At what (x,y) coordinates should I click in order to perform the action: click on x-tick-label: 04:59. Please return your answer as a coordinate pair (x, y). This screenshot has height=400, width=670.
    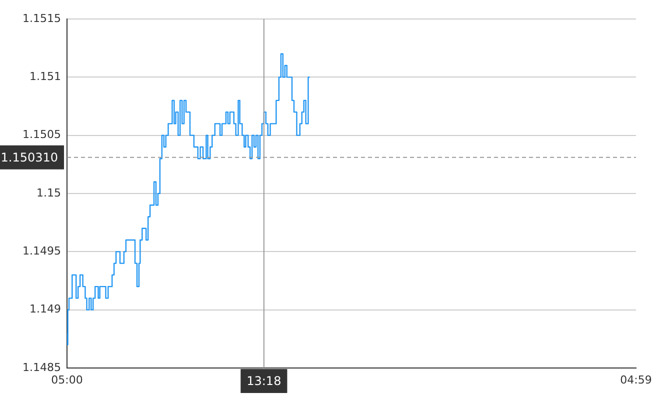
    Looking at the image, I should click on (636, 379).